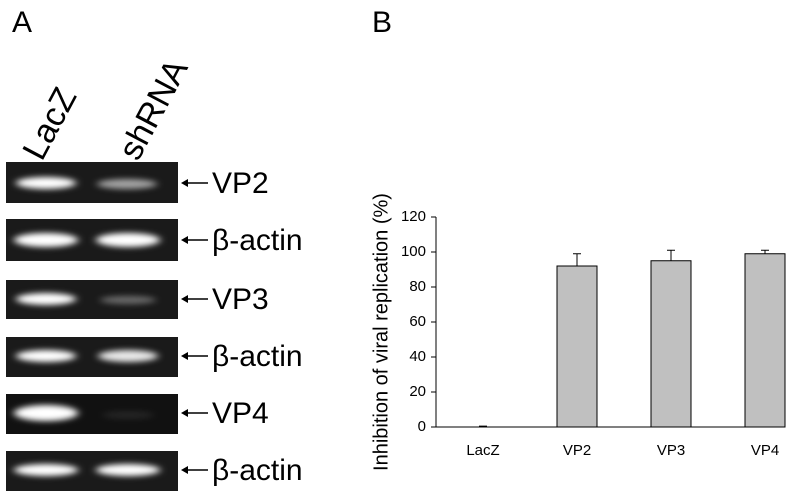 Image resolution: width=796 pixels, height=500 pixels. What do you see at coordinates (92, 326) in the screenshot?
I see `gel` at bounding box center [92, 326].